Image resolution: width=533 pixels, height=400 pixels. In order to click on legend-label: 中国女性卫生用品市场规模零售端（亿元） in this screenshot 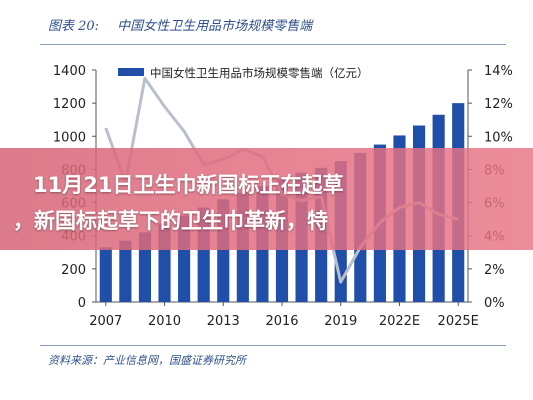, I will do `click(259, 73)`.